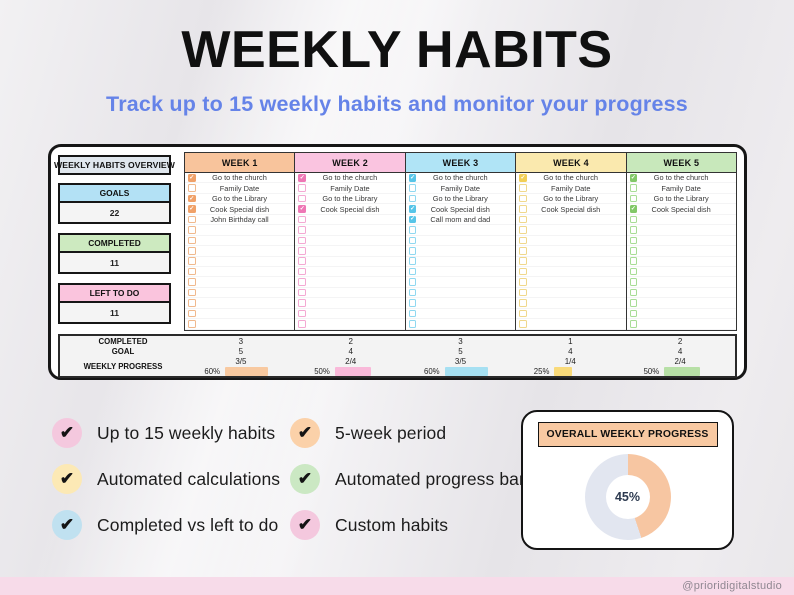 This screenshot has width=794, height=595. I want to click on overview-stat: GOALS 22, so click(114, 203).